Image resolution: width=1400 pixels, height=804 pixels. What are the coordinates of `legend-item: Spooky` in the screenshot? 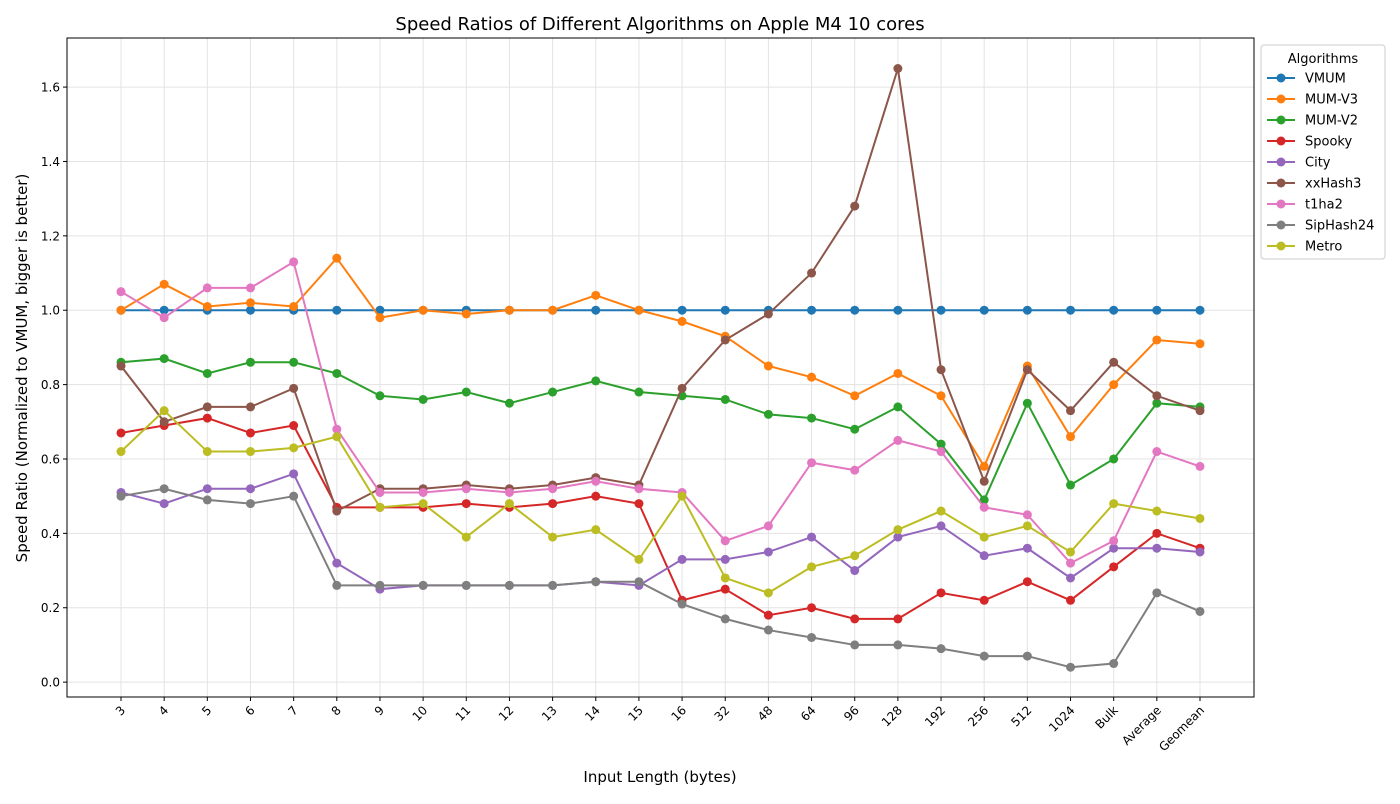 It's located at (1309, 142).